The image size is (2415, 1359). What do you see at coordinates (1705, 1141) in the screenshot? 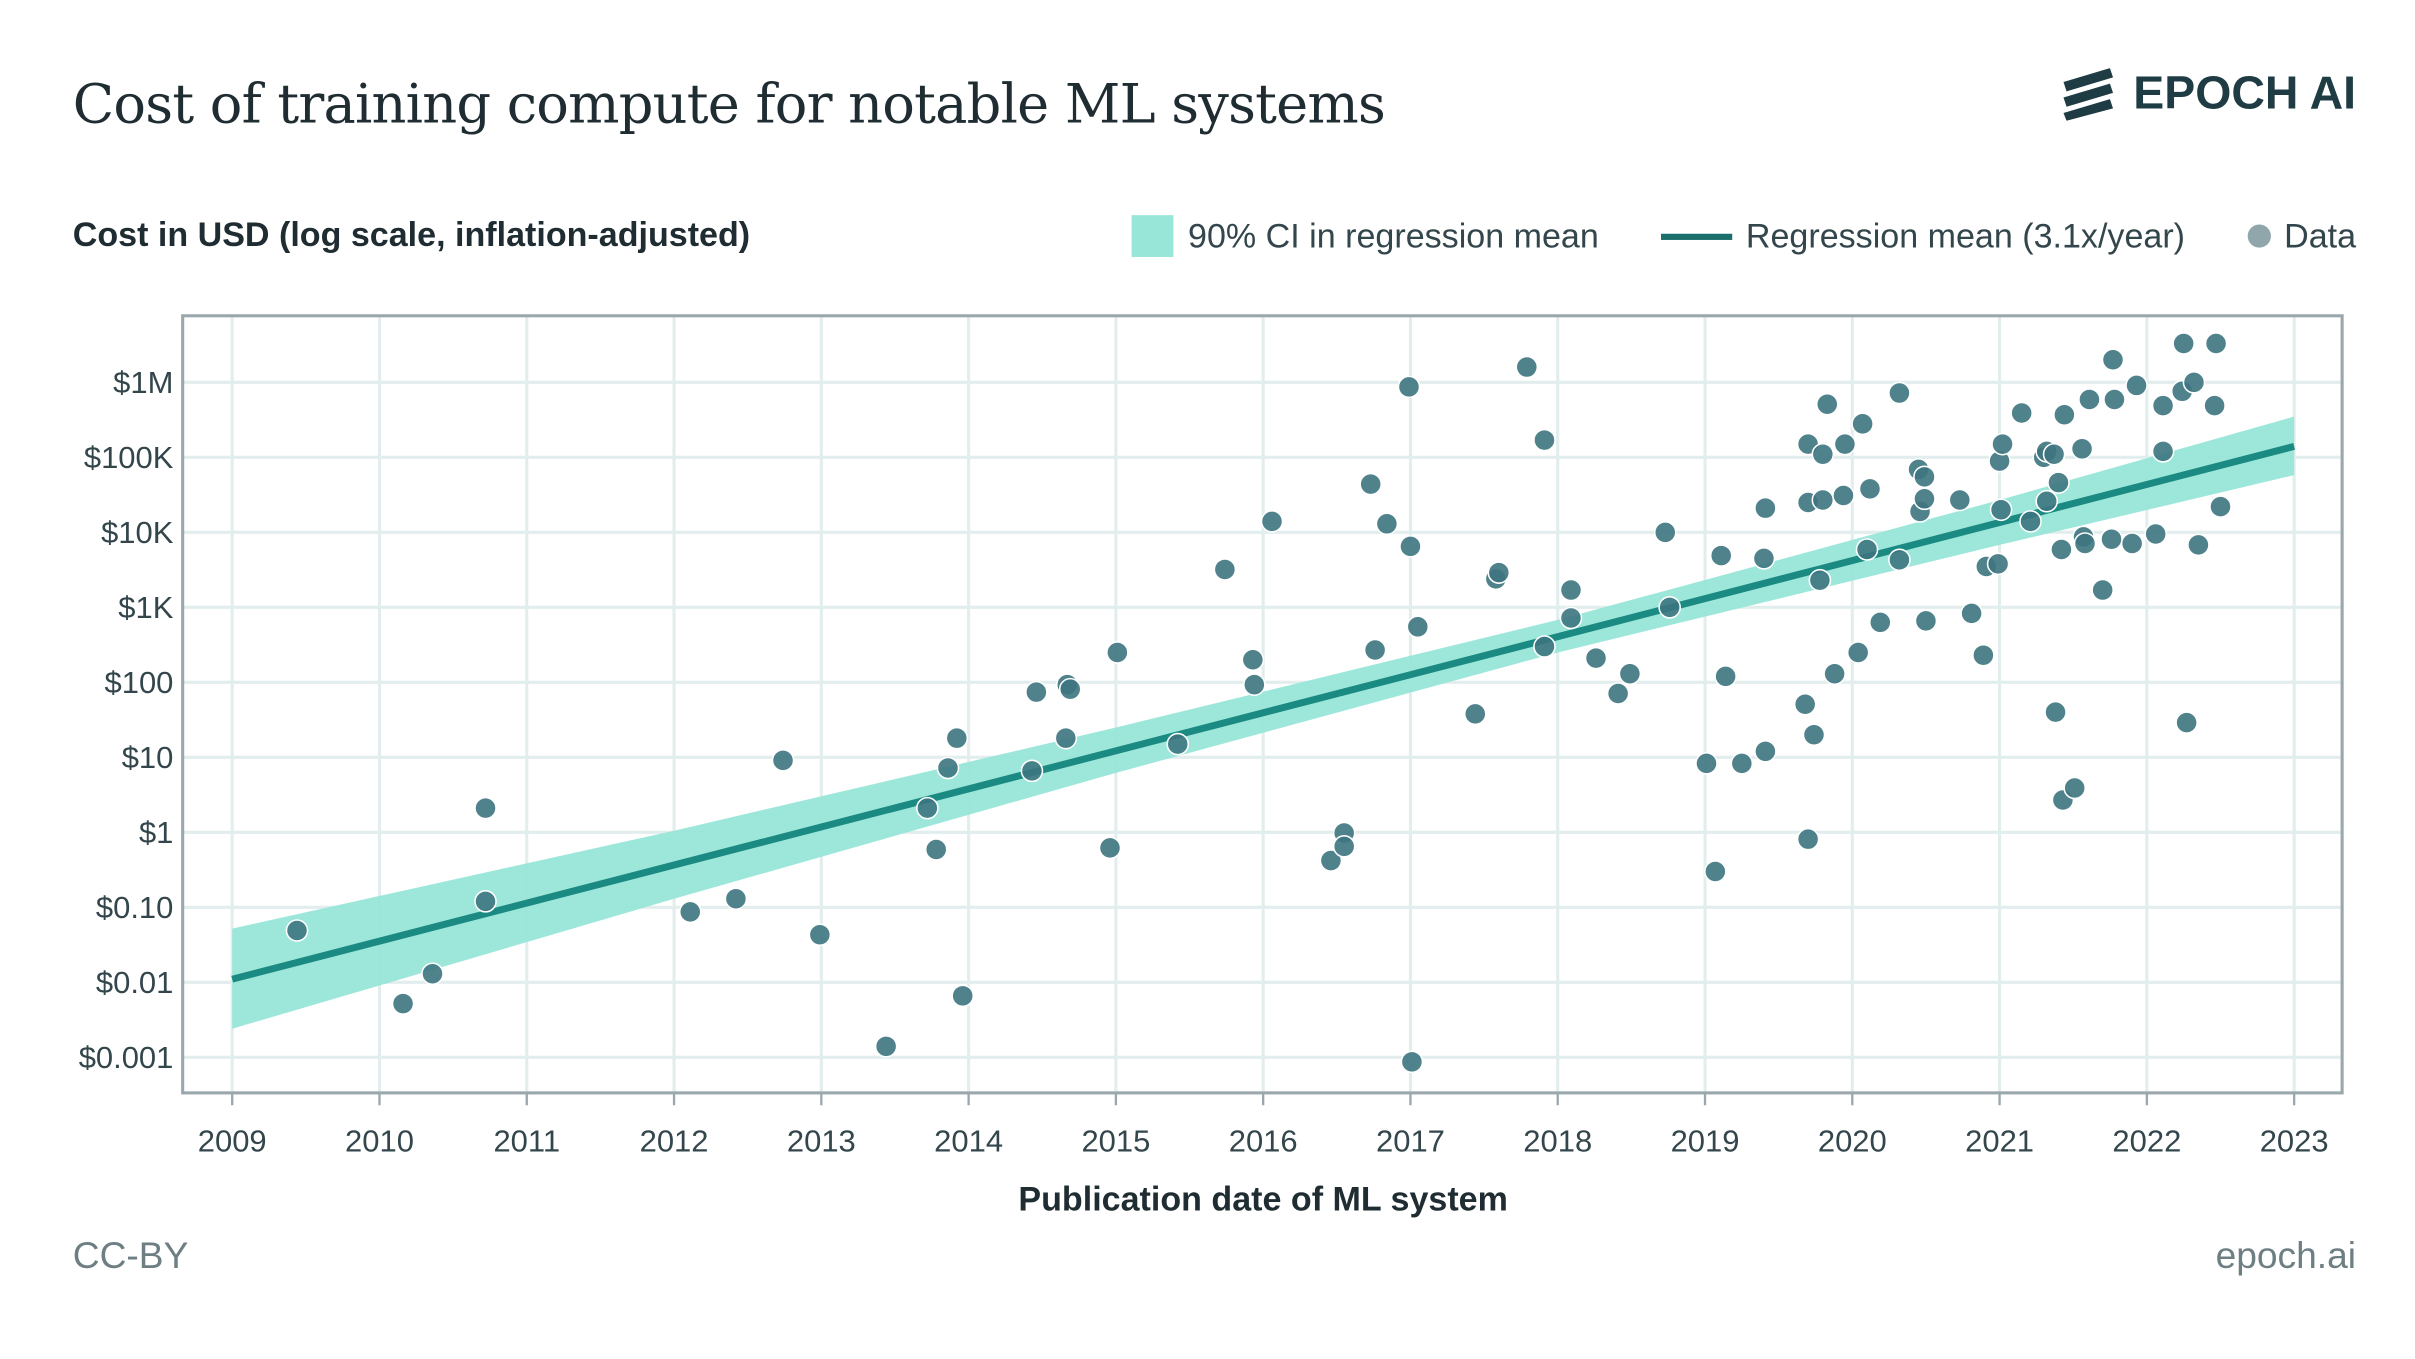
I see `x-tick-label: 2019` at bounding box center [1705, 1141].